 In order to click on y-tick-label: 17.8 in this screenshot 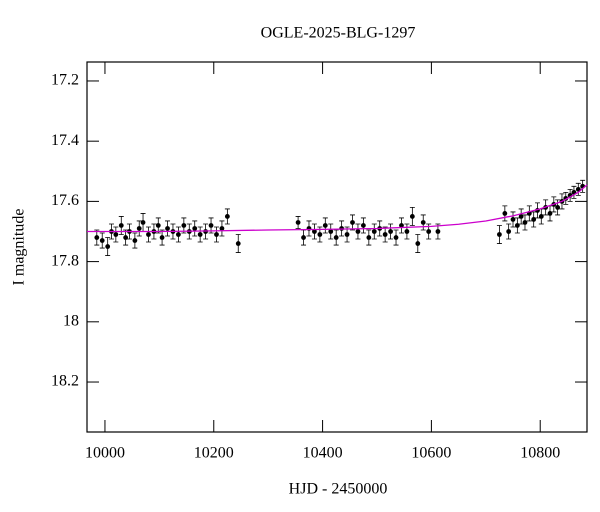, I will do `click(65, 260)`.